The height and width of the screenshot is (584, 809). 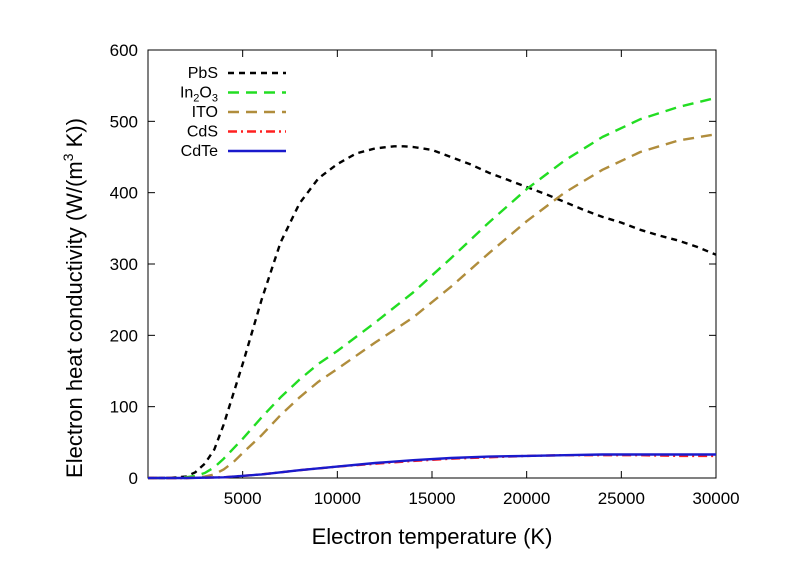 What do you see at coordinates (243, 498) in the screenshot?
I see `x-tick-label: 5000` at bounding box center [243, 498].